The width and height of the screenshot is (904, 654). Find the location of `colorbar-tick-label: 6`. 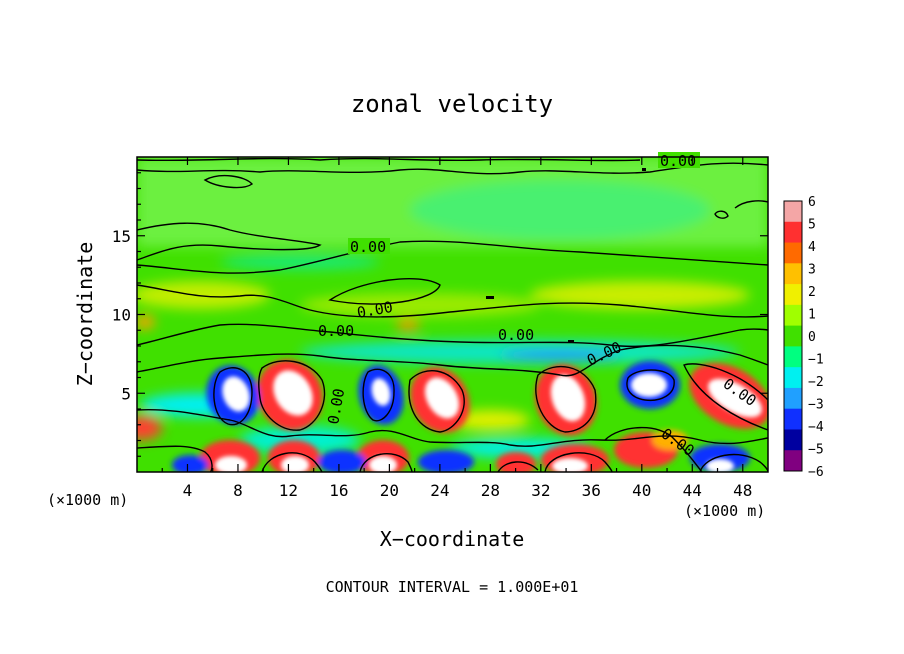

colorbar-tick-label: 6 is located at coordinates (812, 202).